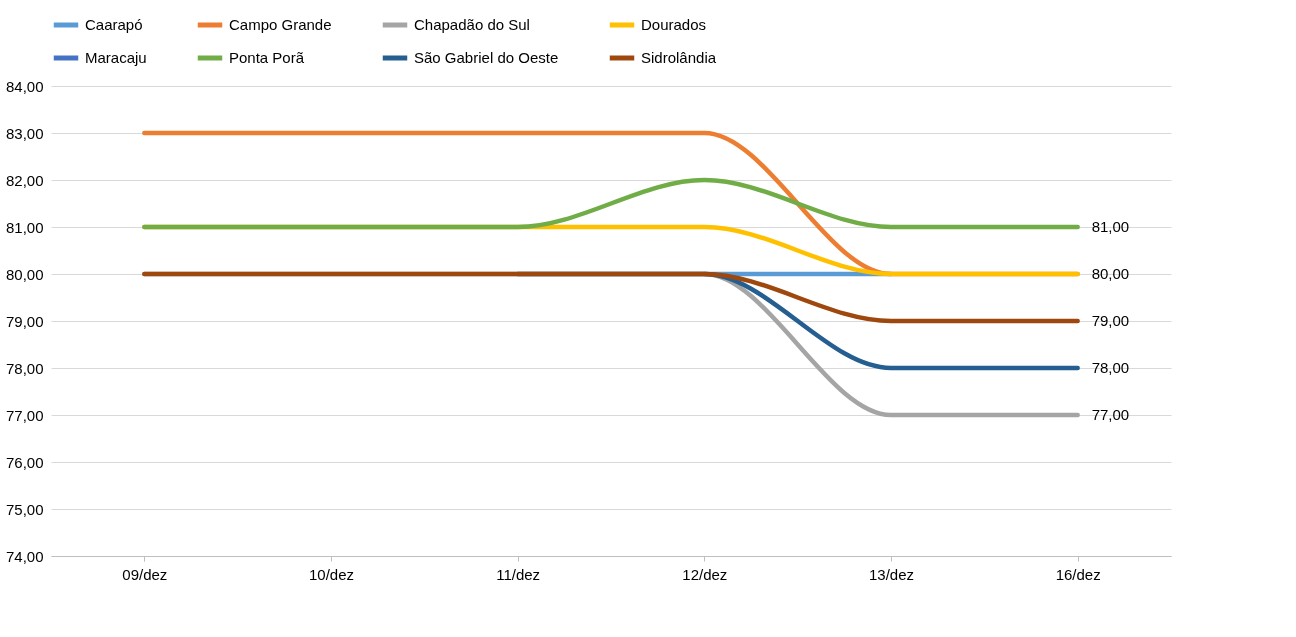 This screenshot has height=637, width=1296. Describe the element at coordinates (674, 24) in the screenshot. I see `legend-label: Dourados` at that location.